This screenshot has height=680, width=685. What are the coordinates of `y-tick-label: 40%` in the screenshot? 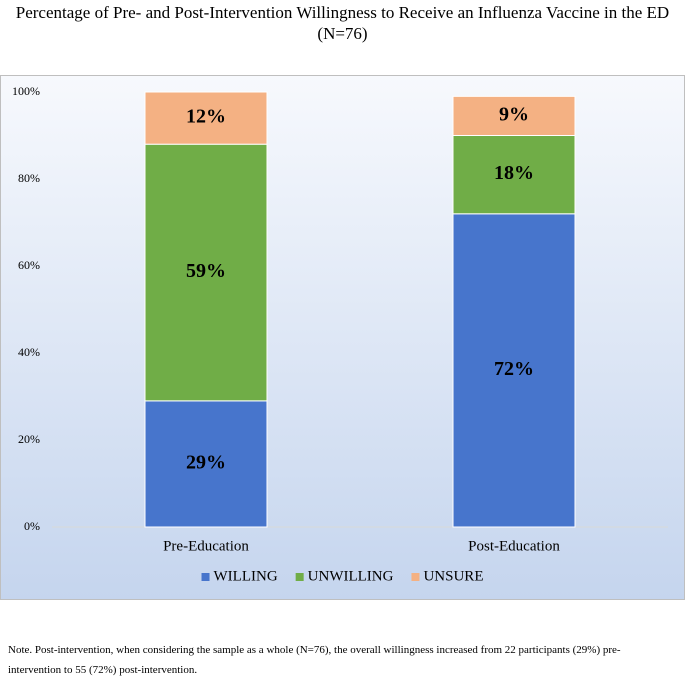 It's located at (29, 352).